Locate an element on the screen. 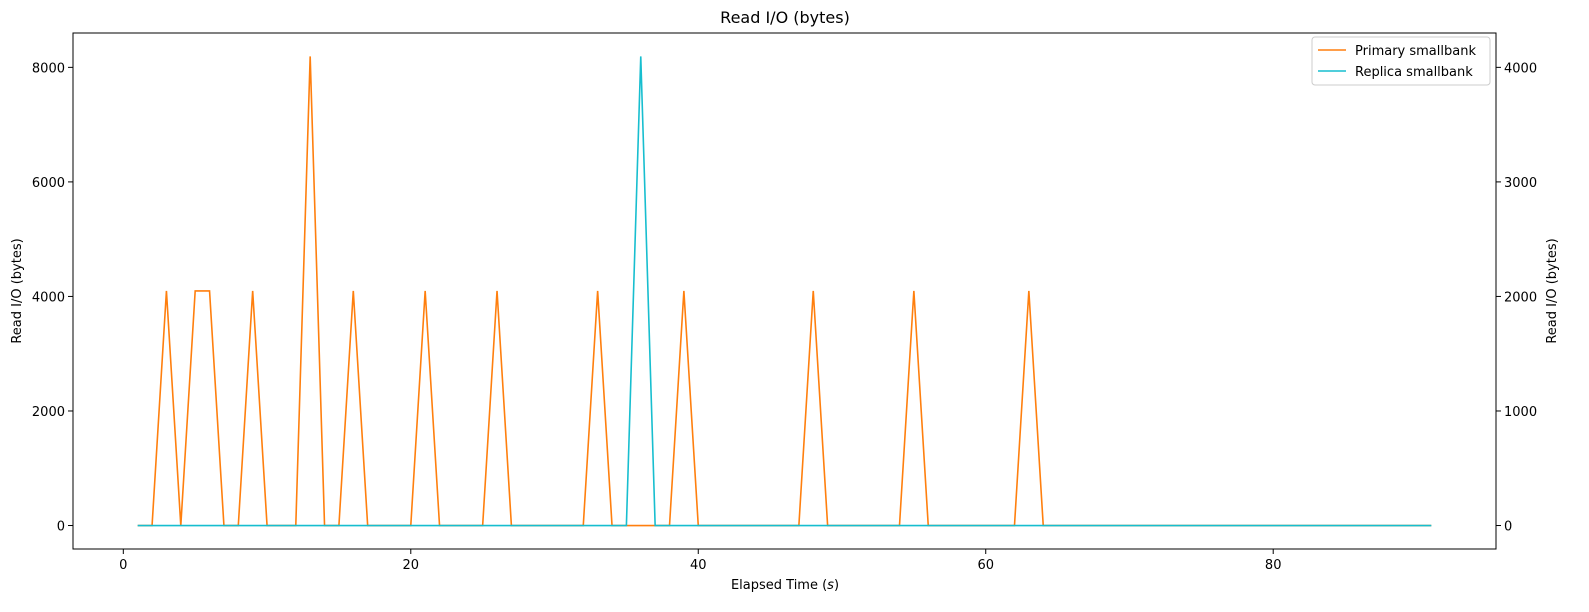 The image size is (1589, 612). x-tick-label: 20 is located at coordinates (411, 565).